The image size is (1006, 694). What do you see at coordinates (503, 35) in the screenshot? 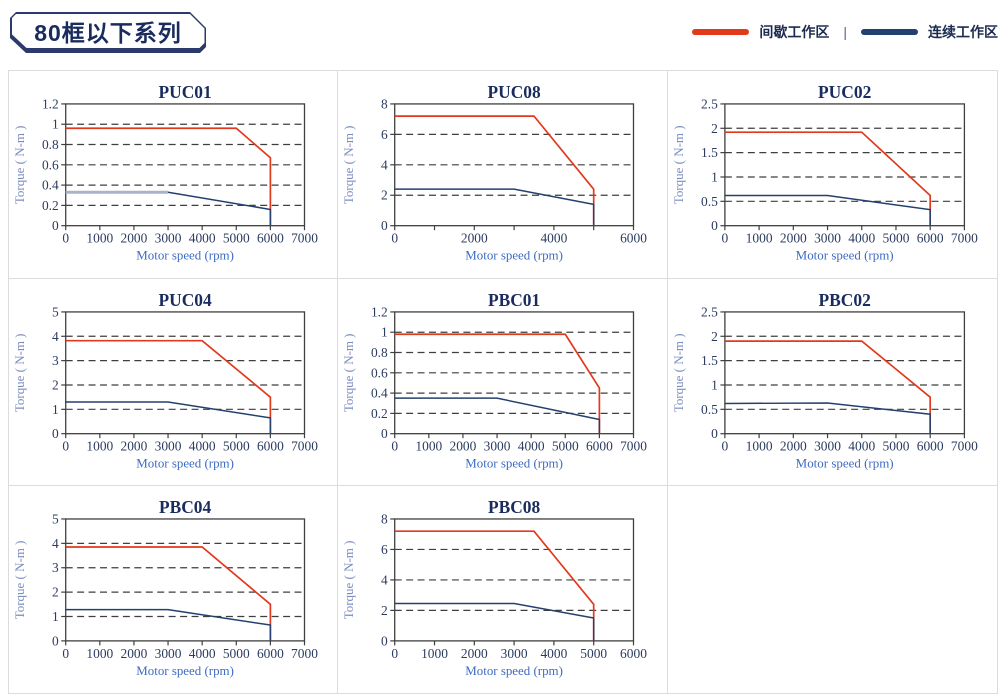
I see `page-header: 80框以下系列 间歇工作区 | 连续工作区` at bounding box center [503, 35].